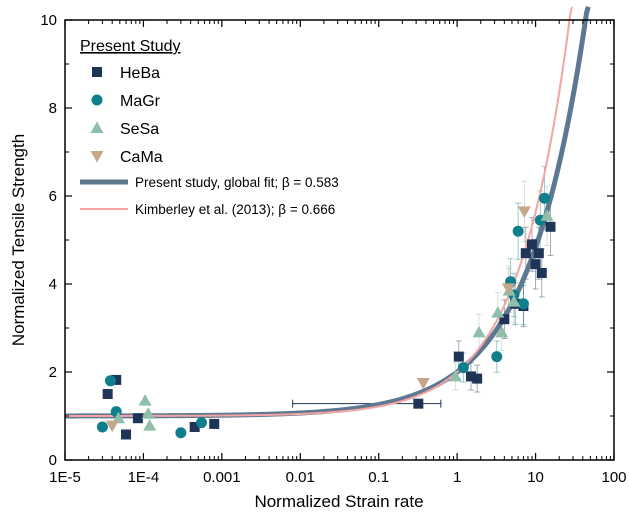 This screenshot has width=629, height=516. Describe the element at coordinates (97, 157) in the screenshot. I see `legend-marker-cama` at that location.